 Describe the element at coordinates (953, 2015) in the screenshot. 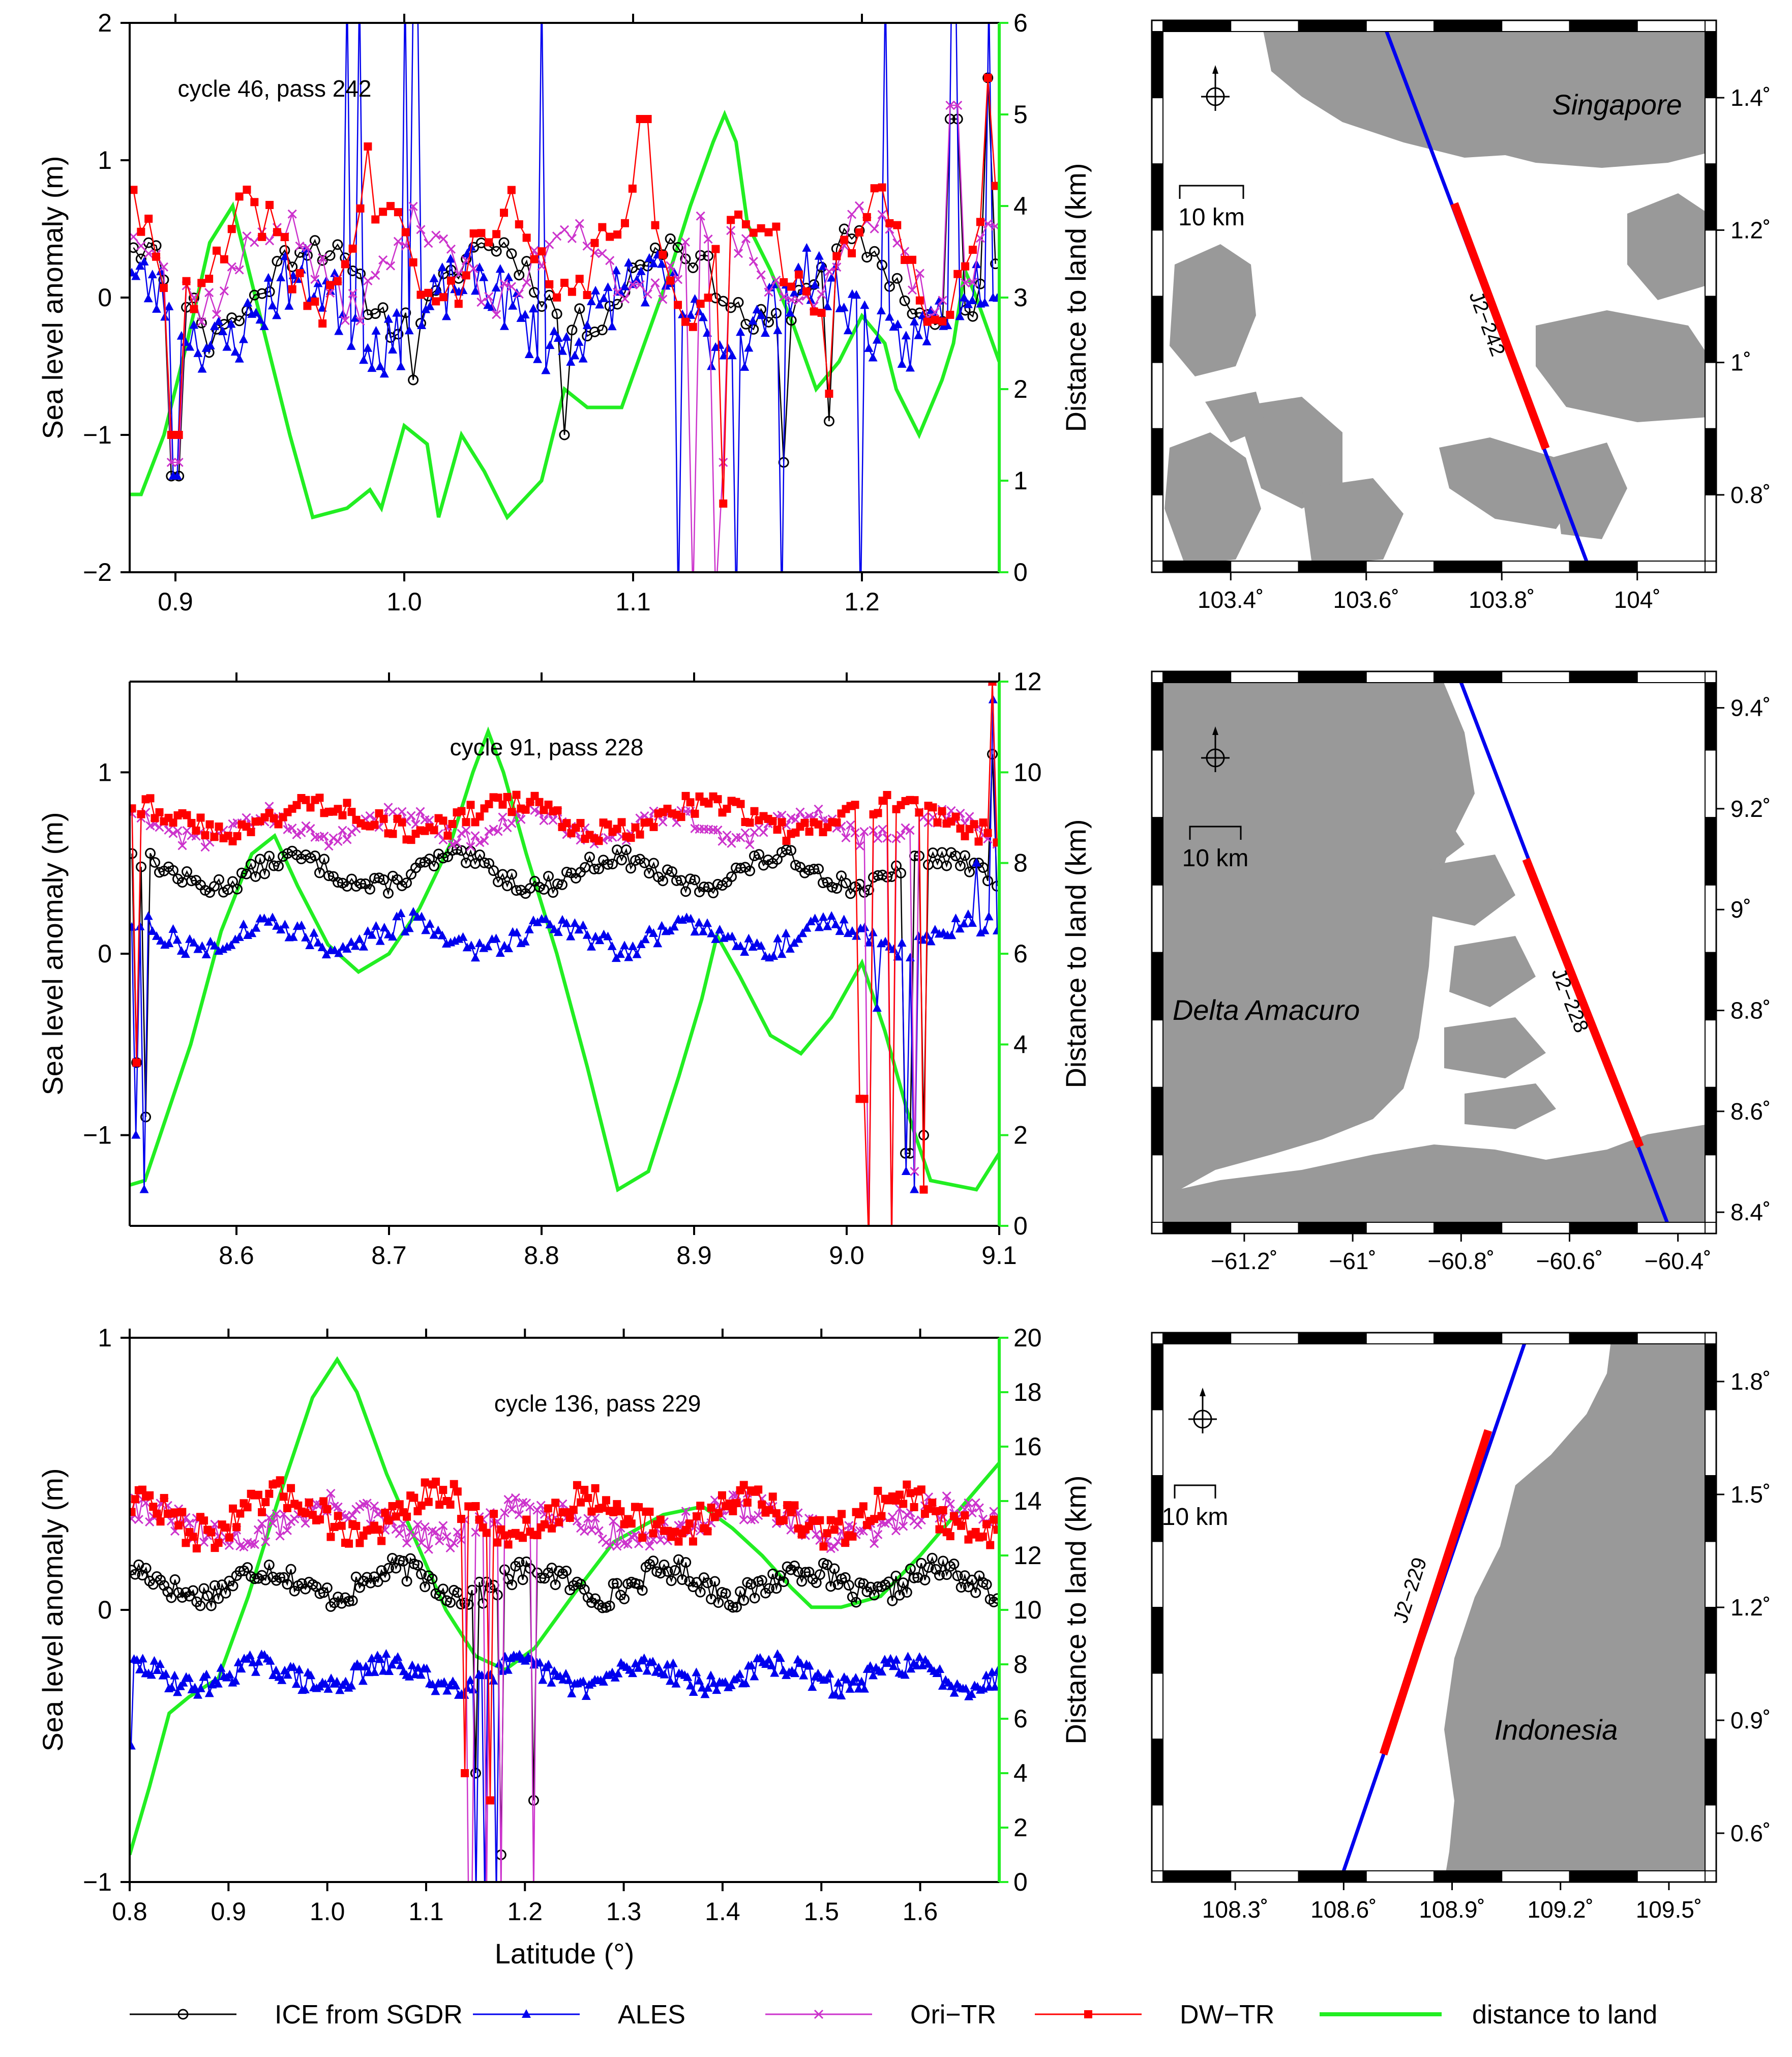

I see `legend-label: Ori−TR` at that location.